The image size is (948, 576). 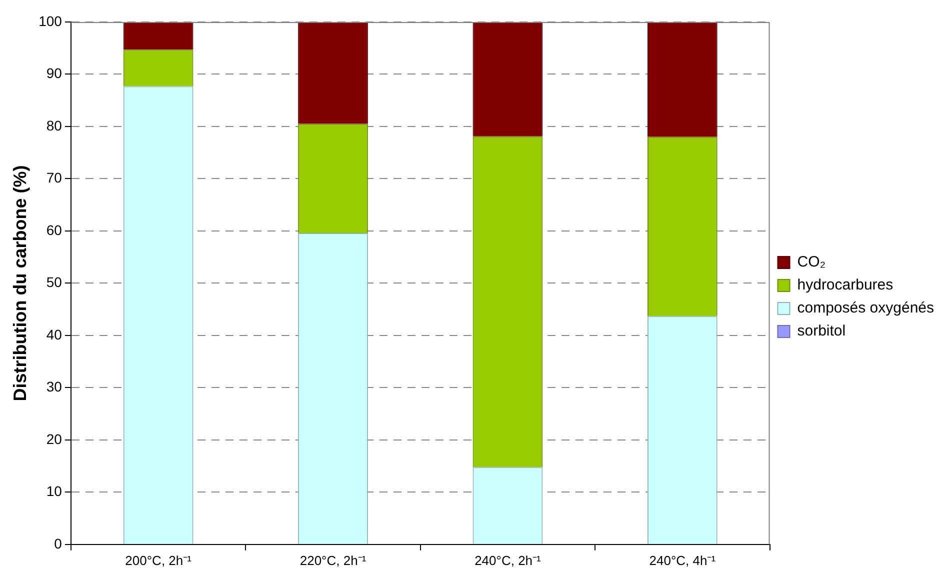 What do you see at coordinates (50, 20) in the screenshot?
I see `y-tick-label: 100` at bounding box center [50, 20].